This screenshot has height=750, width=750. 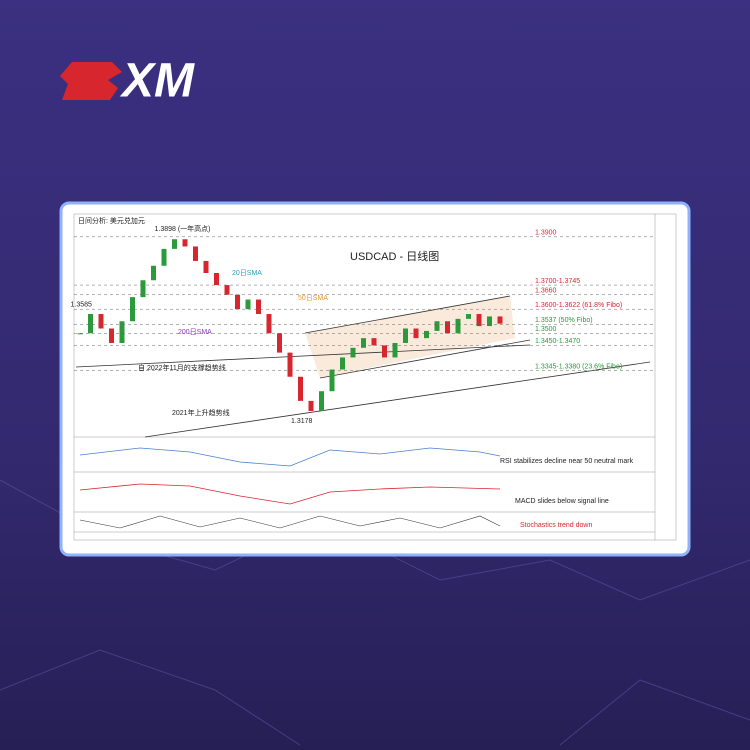 What do you see at coordinates (410, 337) in the screenshot?
I see `channel` at bounding box center [410, 337].